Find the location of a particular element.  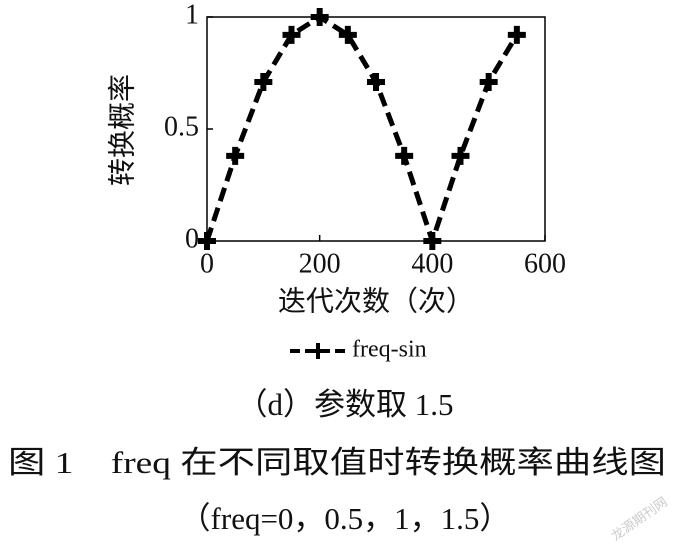

watermark: 龙源期刊网 is located at coordinates (639, 519).